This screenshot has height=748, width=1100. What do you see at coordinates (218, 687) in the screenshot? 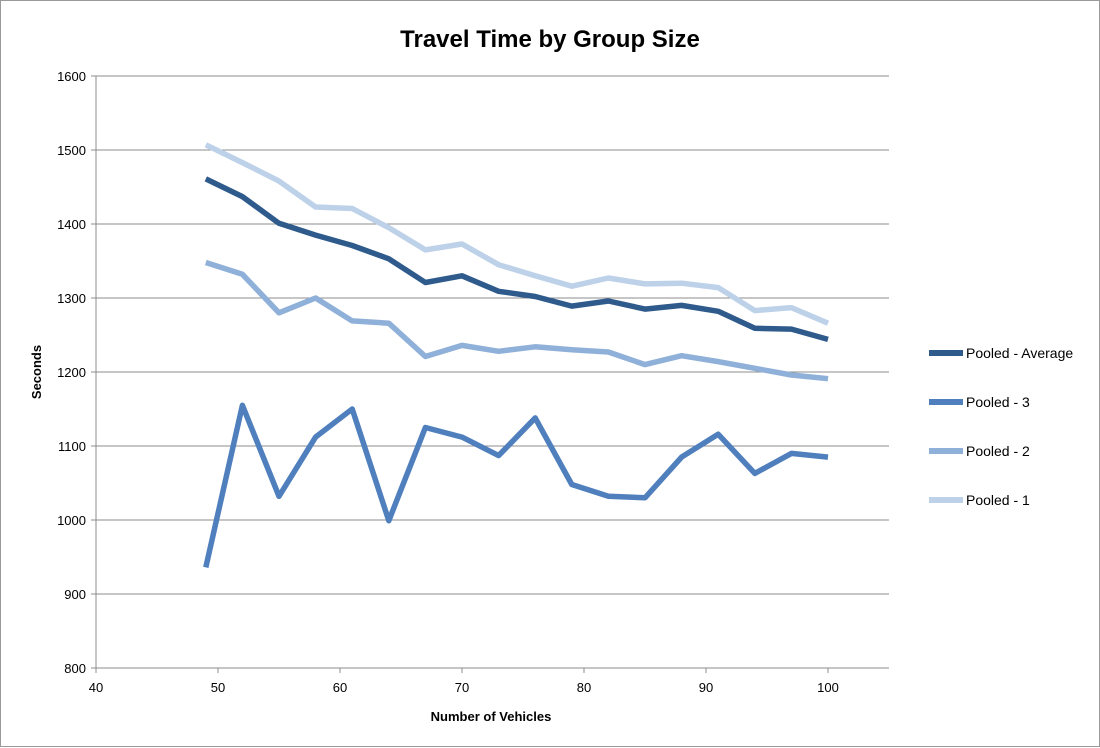
I see `x-tick-label: 50` at bounding box center [218, 687].